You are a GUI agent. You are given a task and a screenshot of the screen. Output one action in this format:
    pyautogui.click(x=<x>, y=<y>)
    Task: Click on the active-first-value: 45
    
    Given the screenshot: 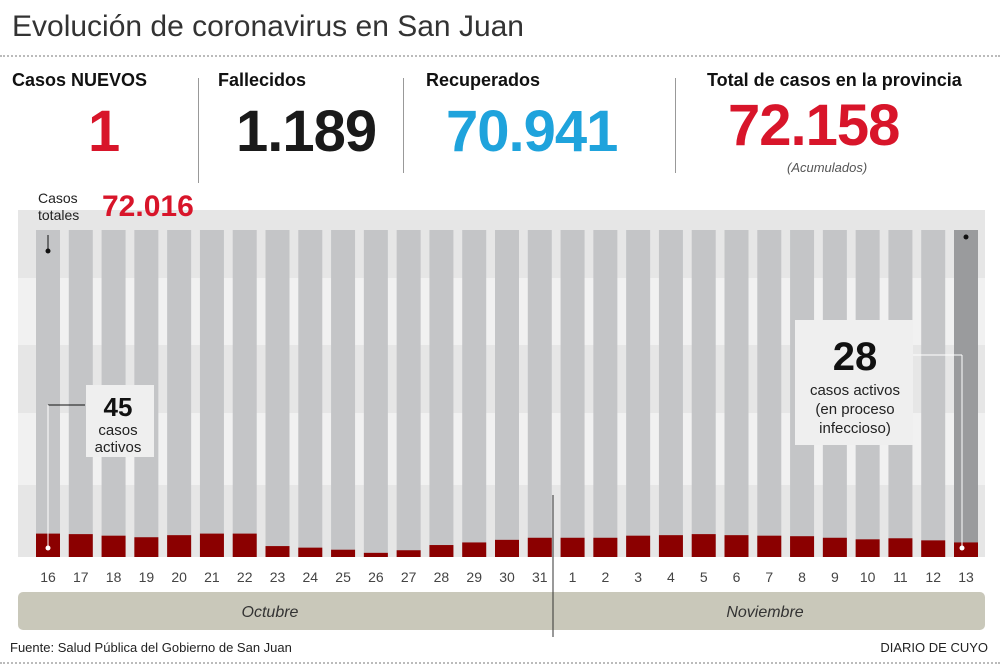 What is the action you would take?
    pyautogui.click(x=118, y=407)
    